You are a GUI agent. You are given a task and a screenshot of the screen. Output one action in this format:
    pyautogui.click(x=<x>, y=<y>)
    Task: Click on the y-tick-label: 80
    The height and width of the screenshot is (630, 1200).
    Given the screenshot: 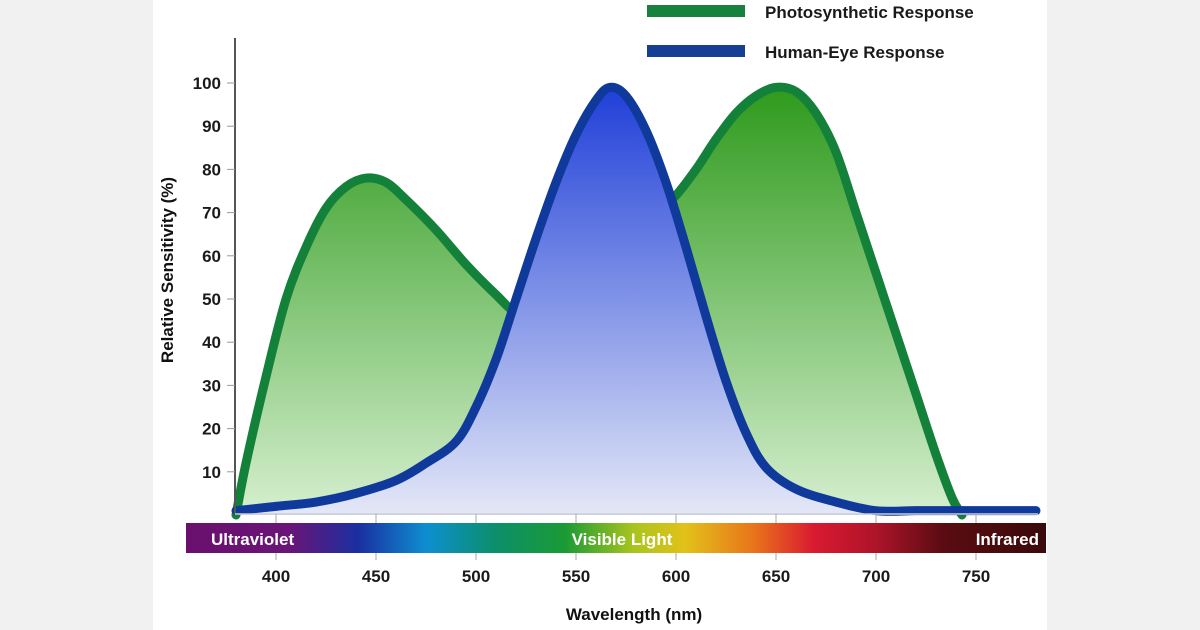 What is the action you would take?
    pyautogui.click(x=211, y=169)
    